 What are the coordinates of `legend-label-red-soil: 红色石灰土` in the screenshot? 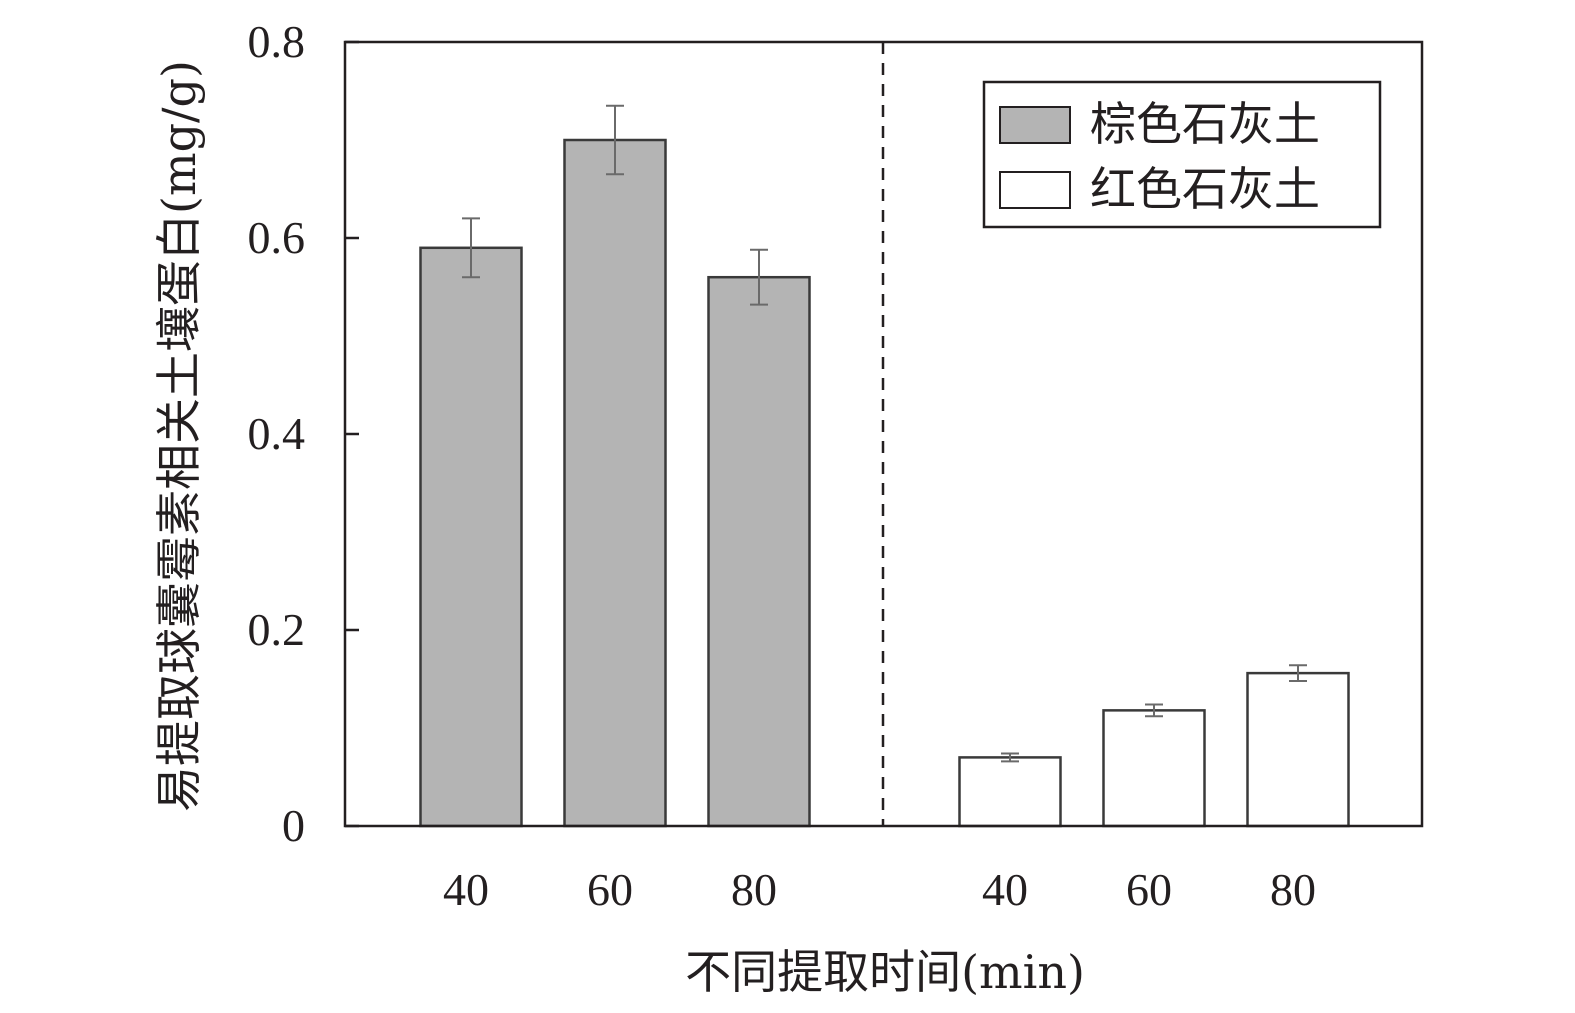 It's located at (1205, 189).